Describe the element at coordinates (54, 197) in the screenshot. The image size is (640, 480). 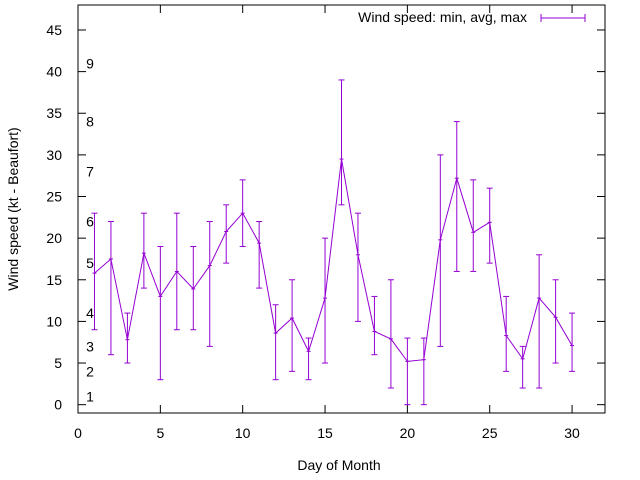
I see `y-tick-label: 25` at that location.